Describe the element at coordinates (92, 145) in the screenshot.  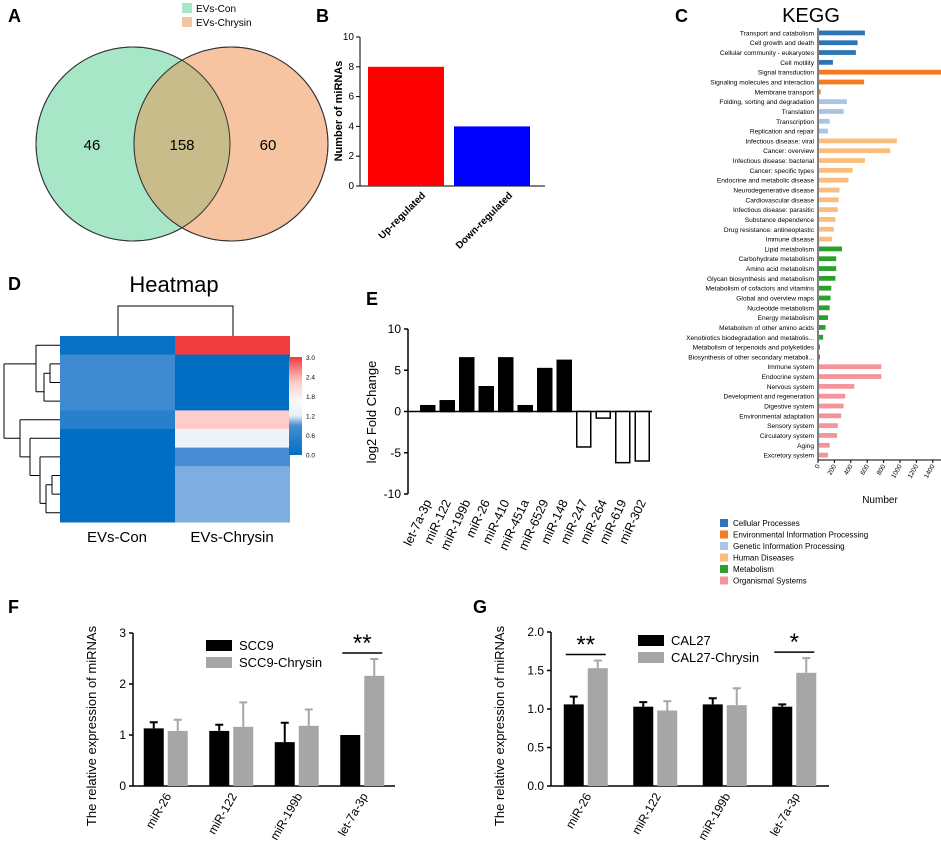
I see `venn-count-left: 46` at that location.